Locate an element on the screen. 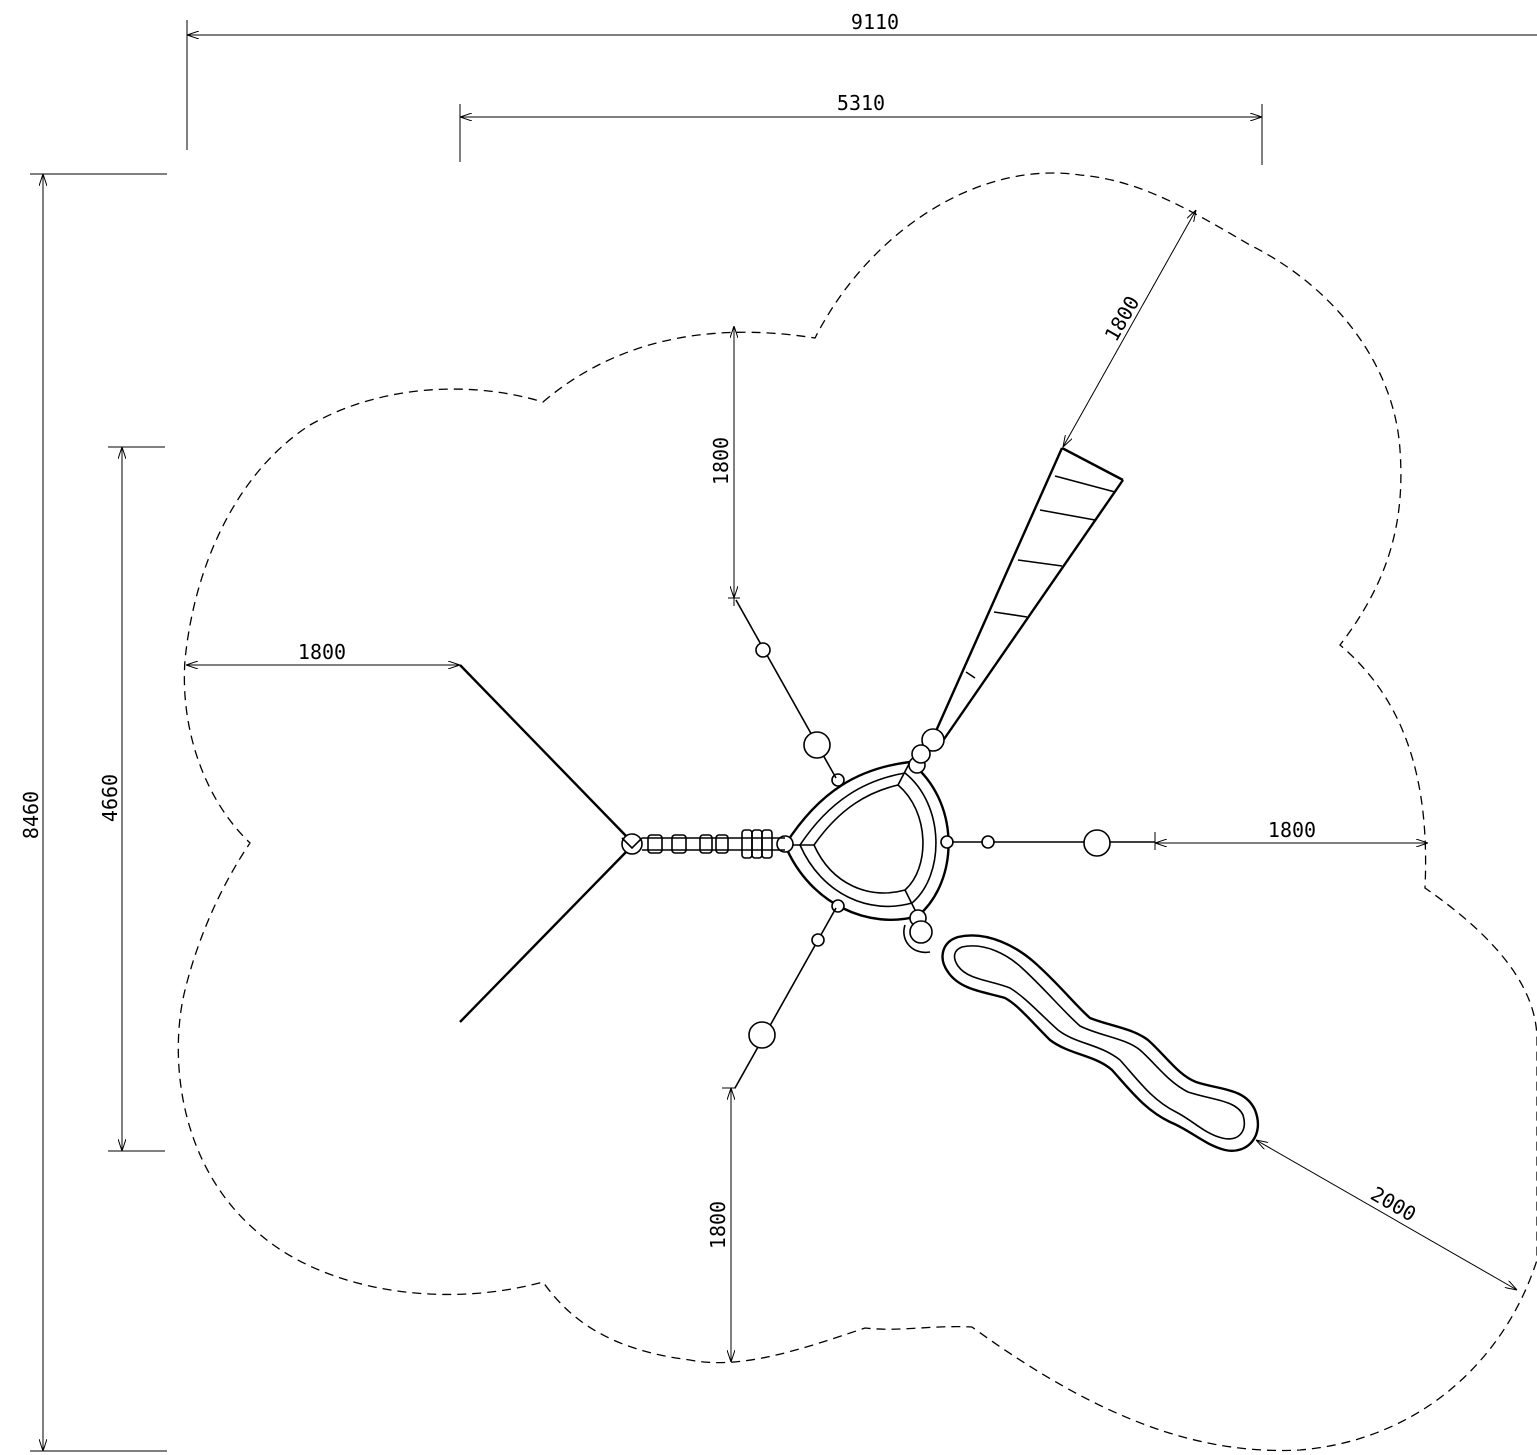 This screenshot has height=1455, width=1537. dimension-top-clearance-label: 1800 is located at coordinates (721, 461).